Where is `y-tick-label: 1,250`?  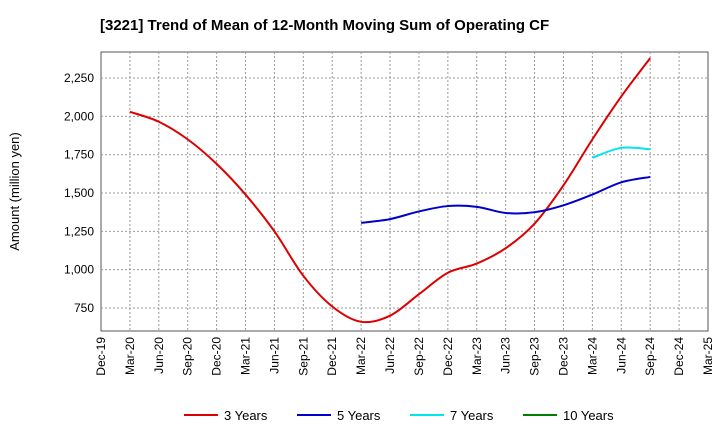
y-tick-label: 1,250 is located at coordinates (79, 231).